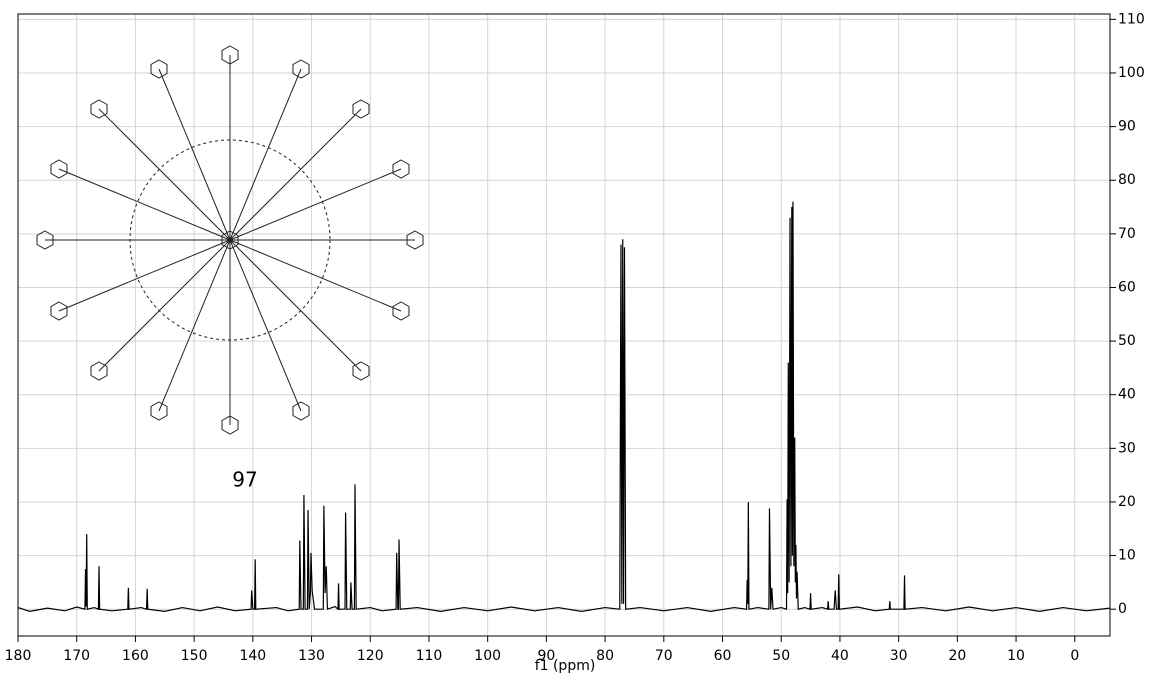 This screenshot has width=1154, height=678. What do you see at coordinates (76, 656) in the screenshot?
I see `x-tick-label: 170` at bounding box center [76, 656].